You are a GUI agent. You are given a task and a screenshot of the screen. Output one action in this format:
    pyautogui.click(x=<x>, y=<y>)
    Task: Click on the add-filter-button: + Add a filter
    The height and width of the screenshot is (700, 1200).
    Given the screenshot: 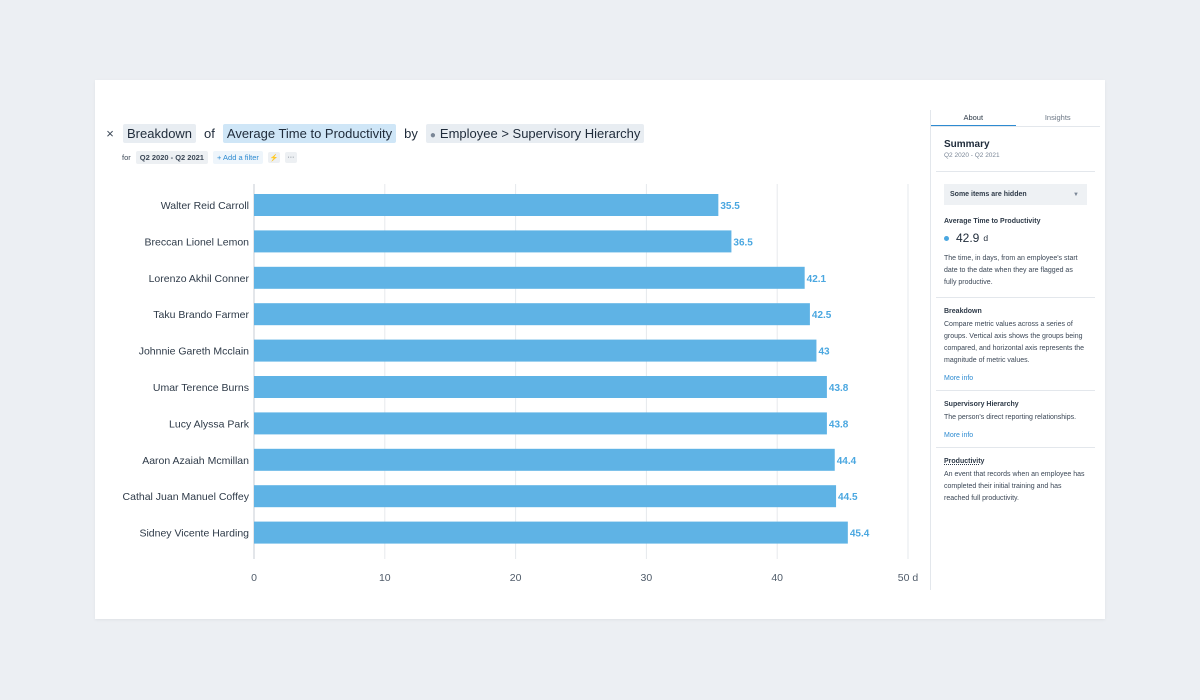 What is the action you would take?
    pyautogui.click(x=237, y=157)
    